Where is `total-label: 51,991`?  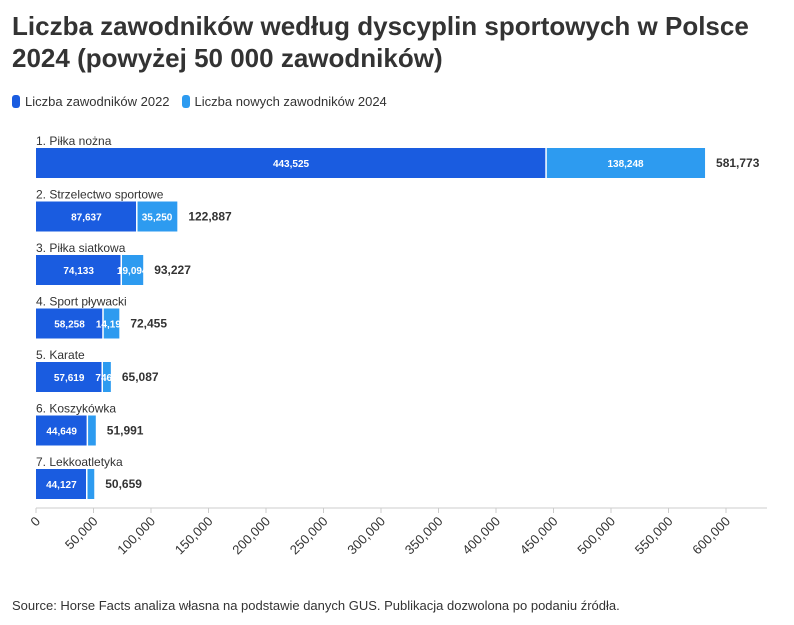 total-label: 51,991 is located at coordinates (125, 431).